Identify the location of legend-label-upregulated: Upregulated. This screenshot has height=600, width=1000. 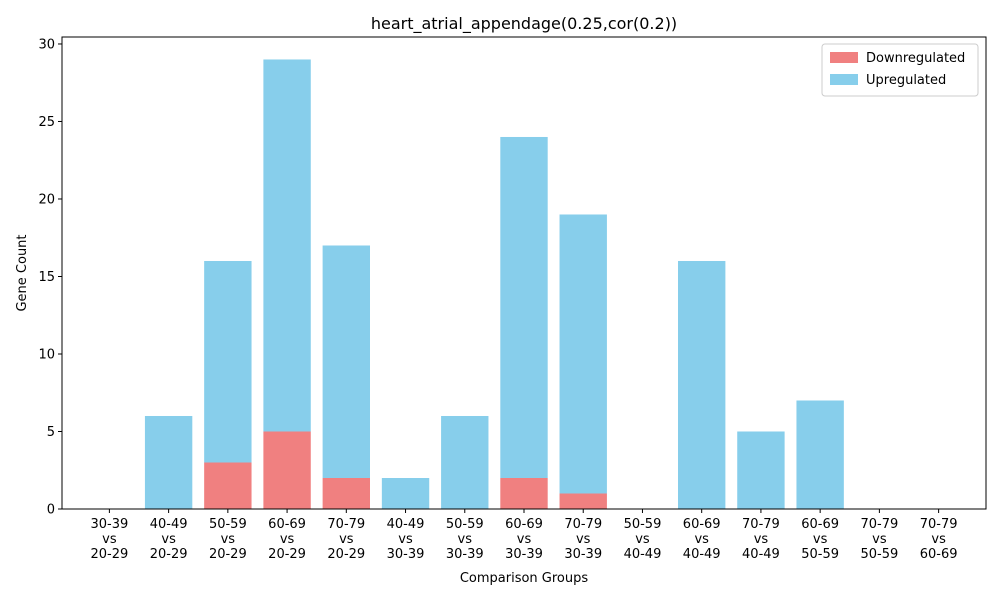
(906, 80).